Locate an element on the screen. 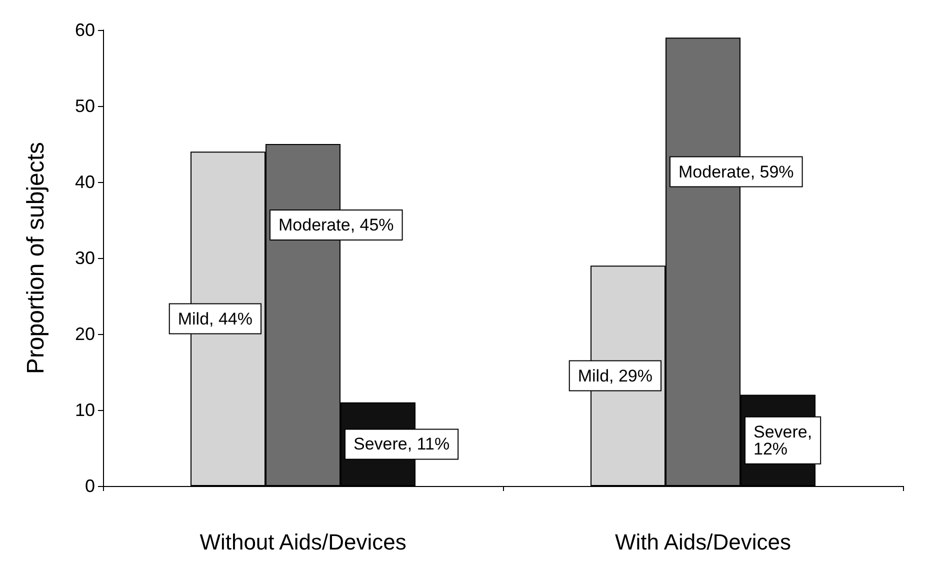  data-label: Severe, 12% is located at coordinates (783, 440).